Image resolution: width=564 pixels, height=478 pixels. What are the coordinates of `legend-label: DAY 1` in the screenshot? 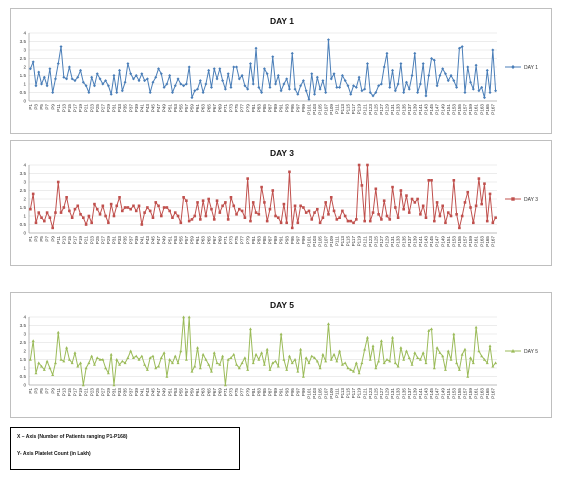 It's located at (531, 68).